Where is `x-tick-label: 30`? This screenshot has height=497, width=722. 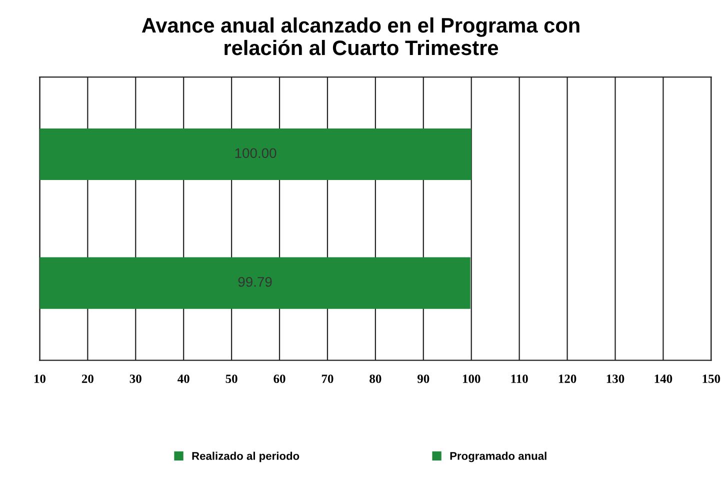
x-tick-label: 30 is located at coordinates (136, 379).